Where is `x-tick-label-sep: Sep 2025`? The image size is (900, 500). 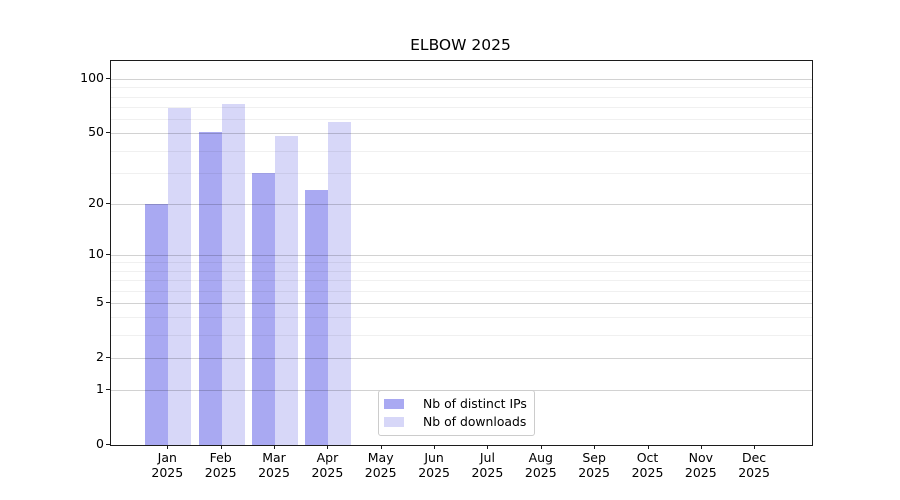
x-tick-label-sep: Sep 2025 is located at coordinates (594, 465).